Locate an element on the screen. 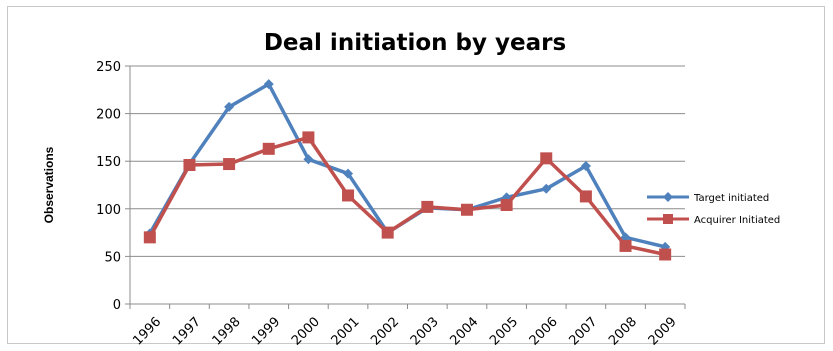 This screenshot has width=833, height=351. y-tick-label: 250 is located at coordinates (108, 67).